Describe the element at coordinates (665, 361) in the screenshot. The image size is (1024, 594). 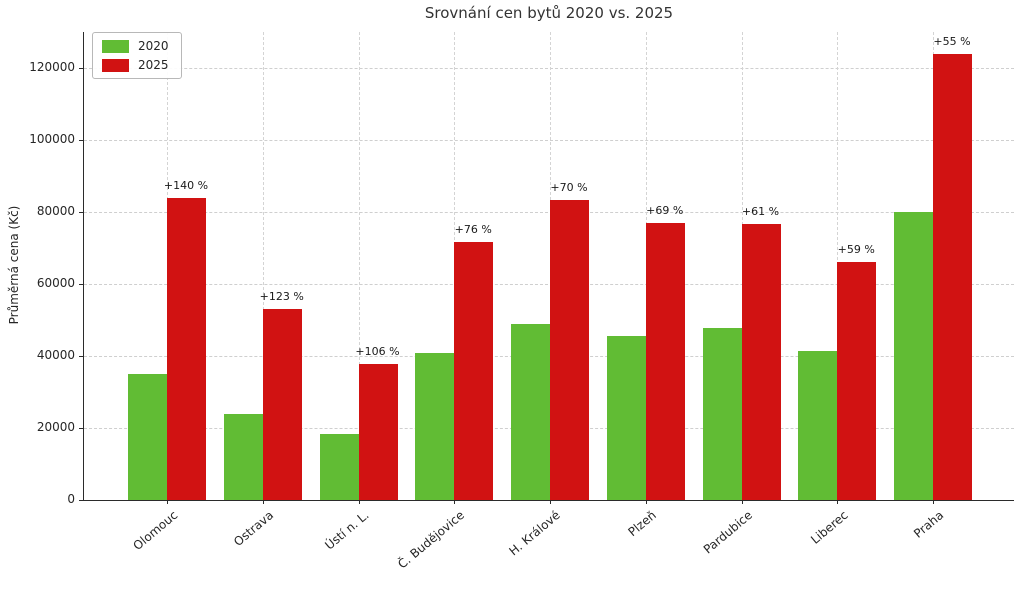
I see `bar-2025-Plzeň` at that location.